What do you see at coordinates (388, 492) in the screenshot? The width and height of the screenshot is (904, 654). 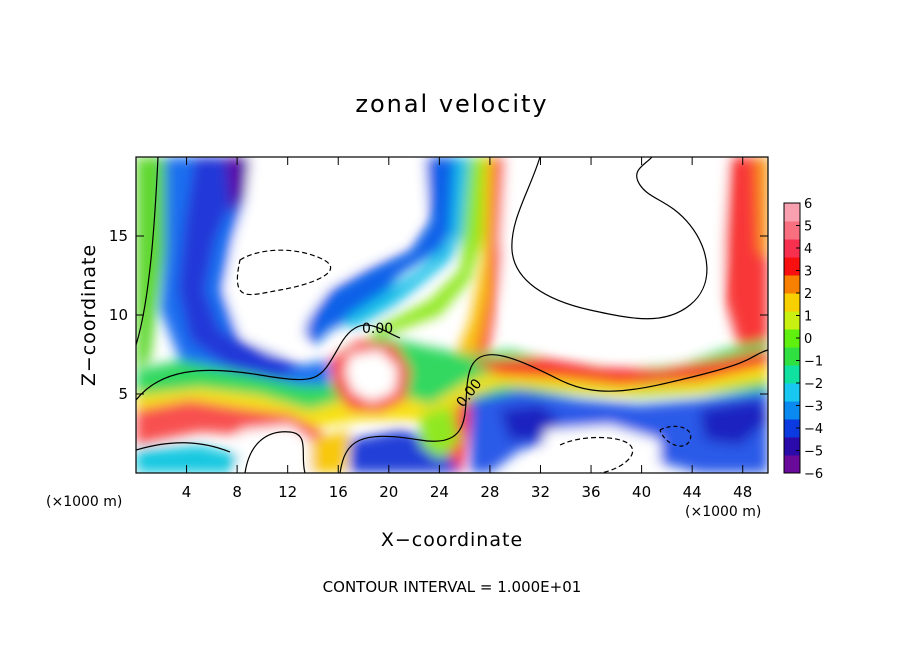 I see `x-tick-label: 20` at bounding box center [388, 492].